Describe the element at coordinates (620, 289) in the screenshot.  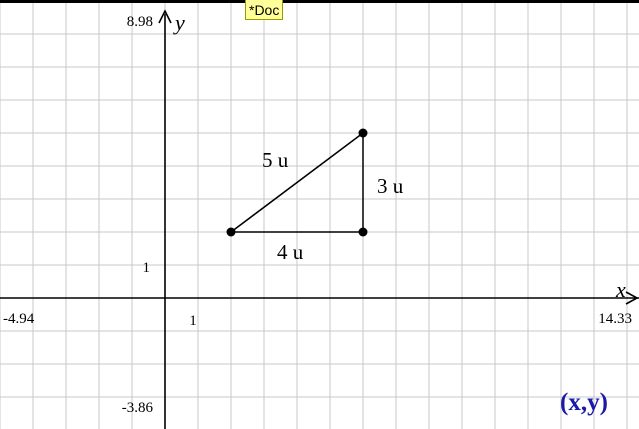
I see `x-axis-name: x` at that location.